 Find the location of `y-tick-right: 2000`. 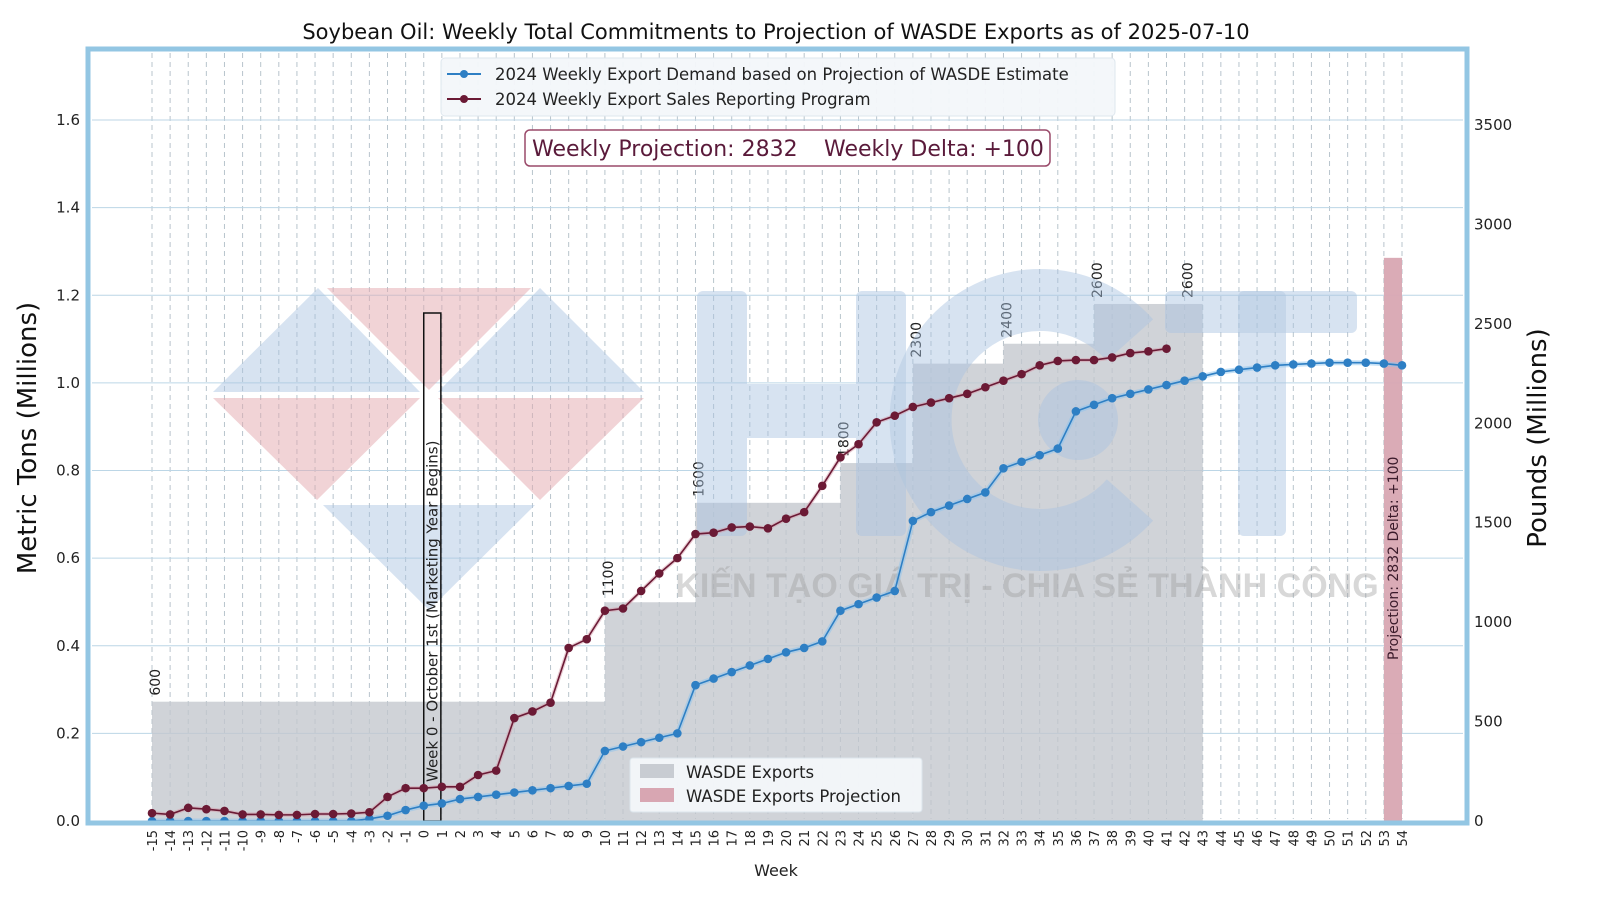

y-tick-right: 2000 is located at coordinates (1493, 423).